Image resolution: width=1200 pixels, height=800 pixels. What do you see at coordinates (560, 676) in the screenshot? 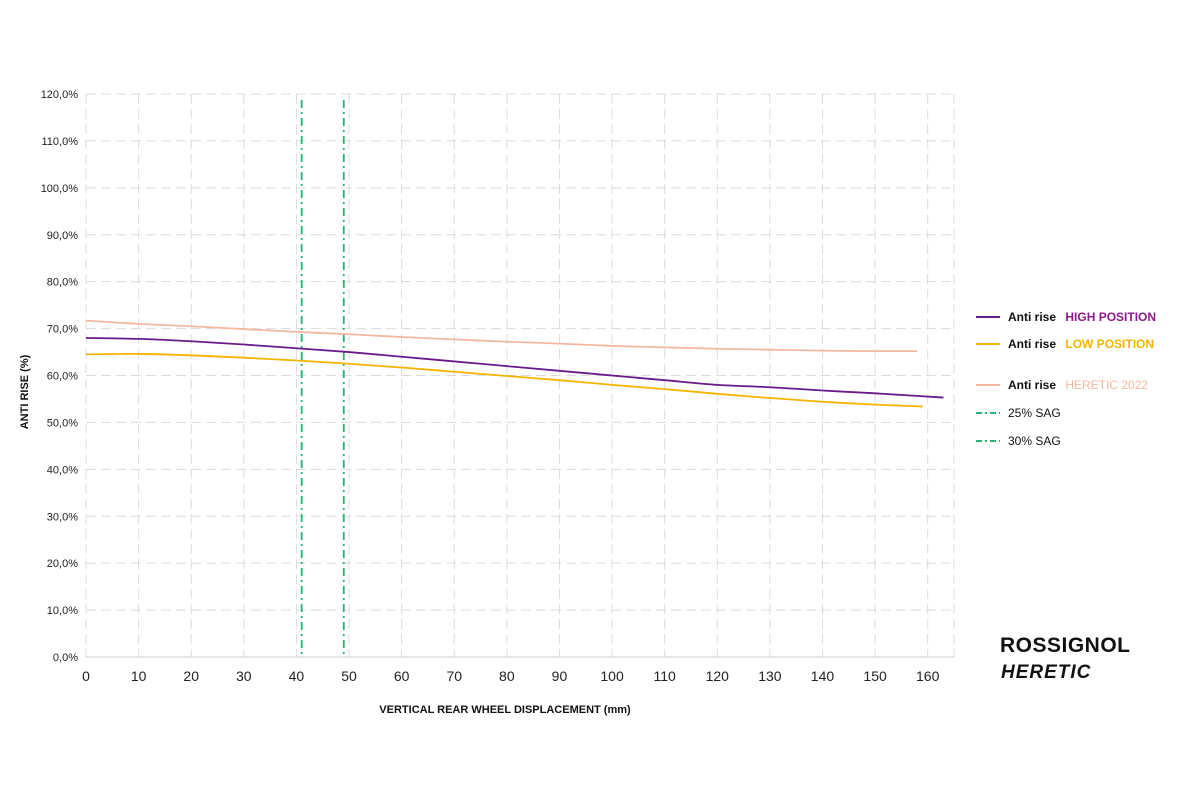
I see `x-tick-label: 90` at bounding box center [560, 676].